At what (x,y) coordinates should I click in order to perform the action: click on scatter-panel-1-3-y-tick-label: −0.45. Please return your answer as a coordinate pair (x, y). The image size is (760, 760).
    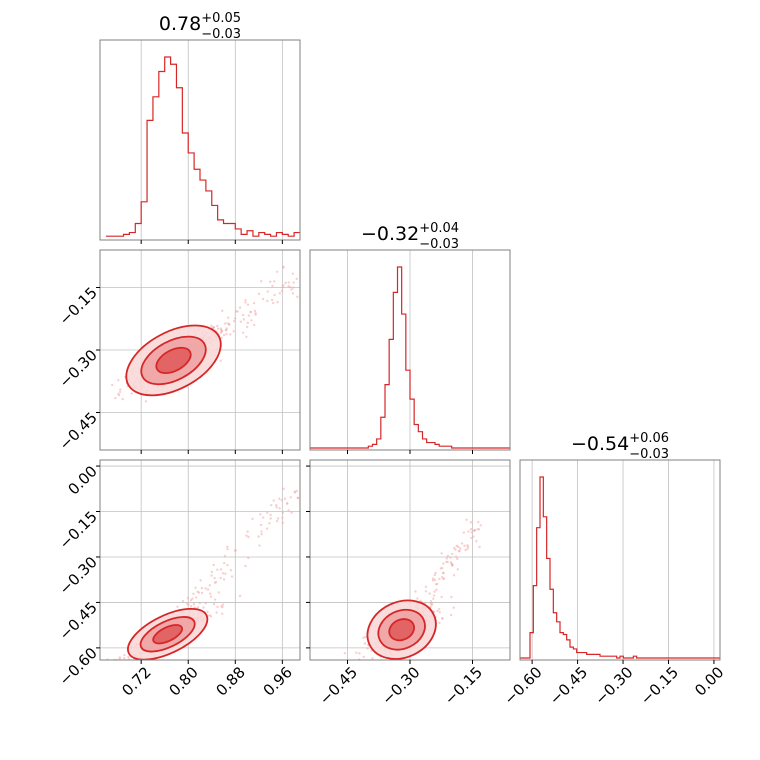
    Looking at the image, I should click on (78, 621).